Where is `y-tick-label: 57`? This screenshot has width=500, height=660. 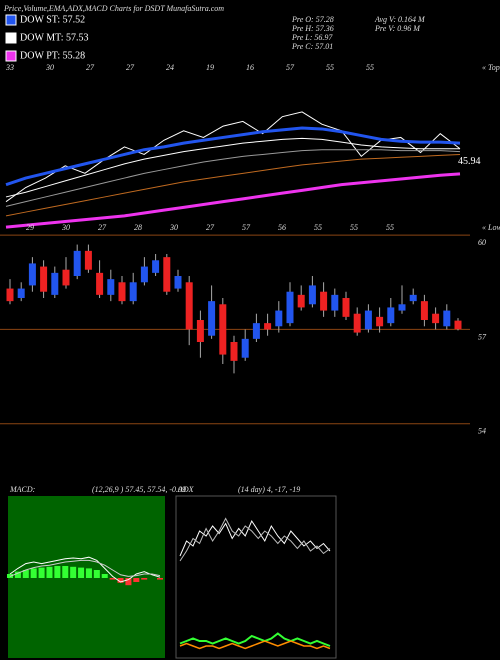
y-tick-label: 57 is located at coordinates (482, 336).